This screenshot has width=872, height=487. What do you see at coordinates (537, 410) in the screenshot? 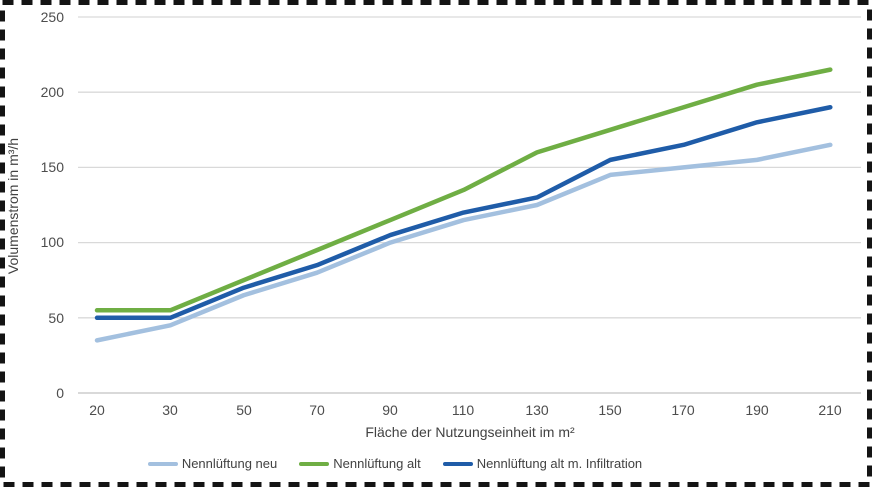
I see `x-tick-label: 130` at bounding box center [537, 410].